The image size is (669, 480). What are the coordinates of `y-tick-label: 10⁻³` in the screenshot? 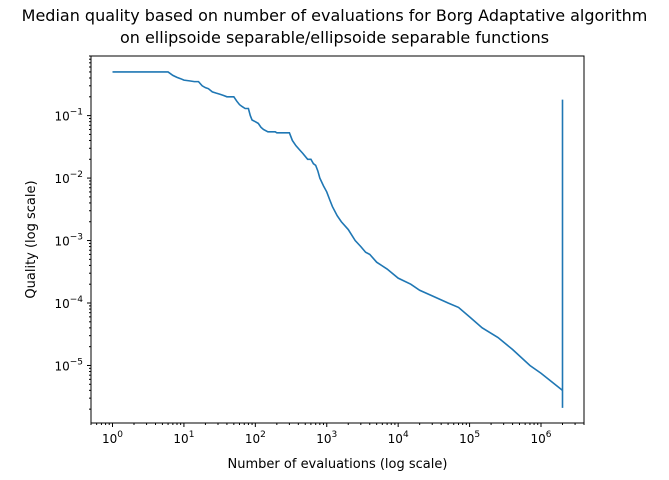 It's located at (68, 241).